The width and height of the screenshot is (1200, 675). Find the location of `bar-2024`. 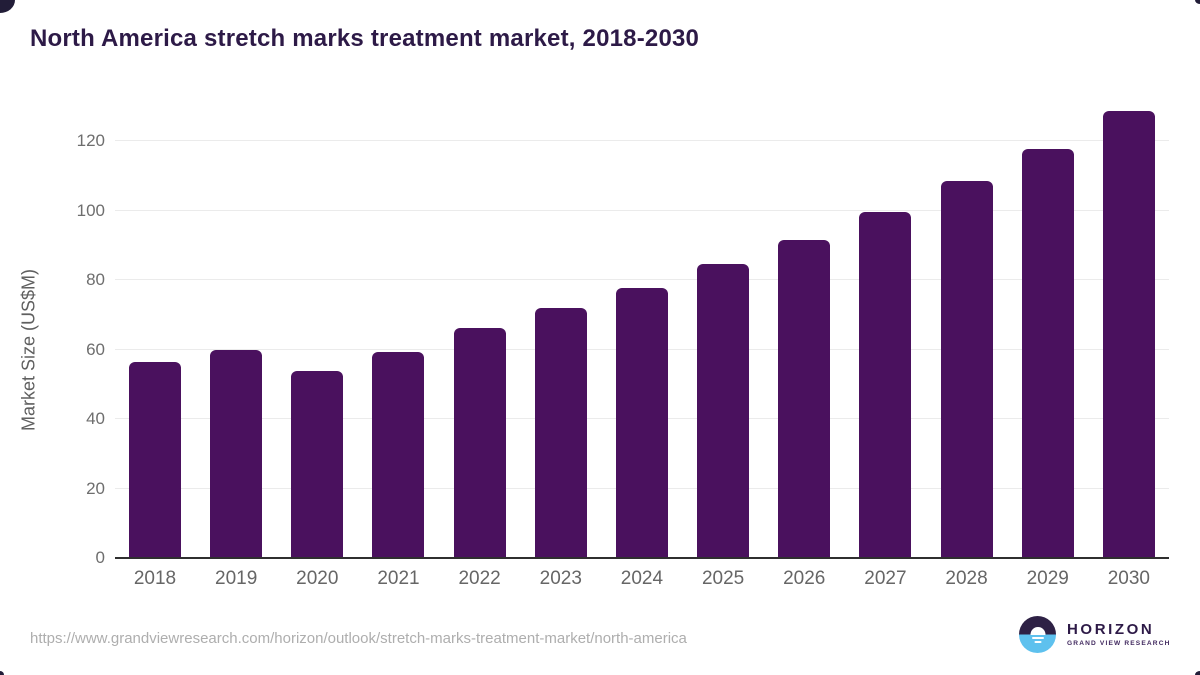

bar-2024 is located at coordinates (641, 423).